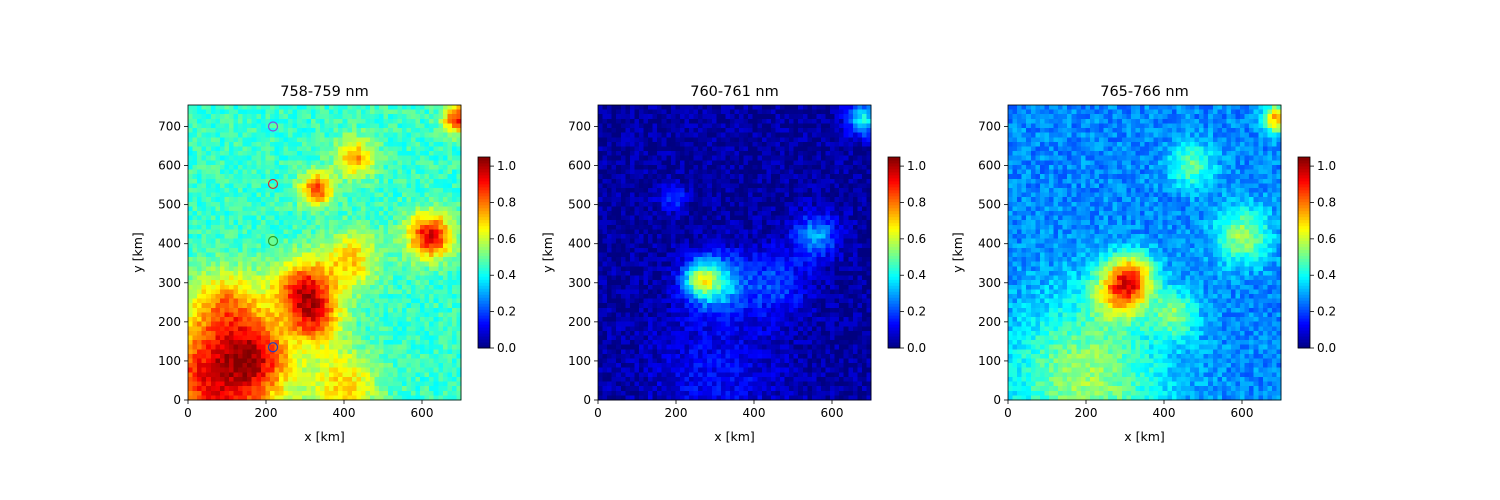 The width and height of the screenshot is (1500, 500). What do you see at coordinates (1144, 92) in the screenshot?
I see `chart-title: 765-766 nm` at bounding box center [1144, 92].